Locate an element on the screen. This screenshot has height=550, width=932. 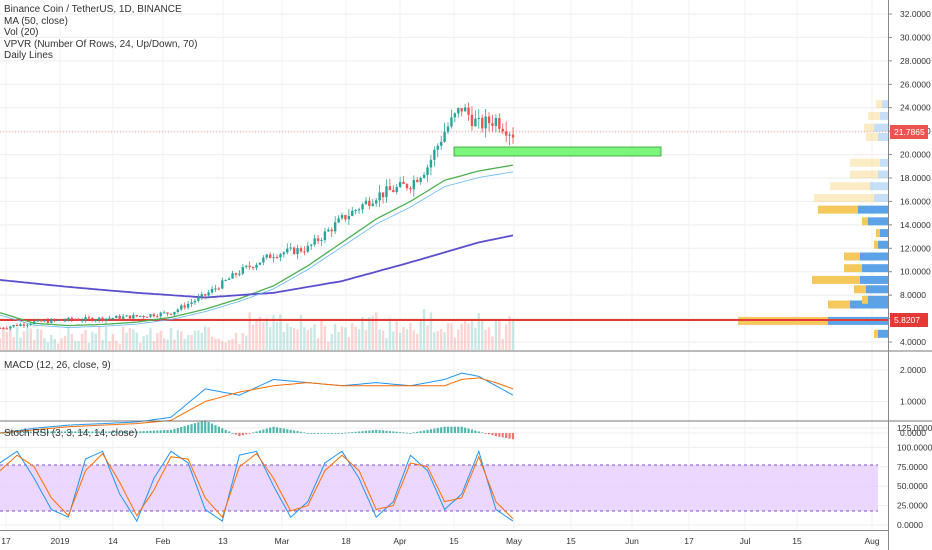
rsi-tick-label: 100.0000 is located at coordinates (914, 447).